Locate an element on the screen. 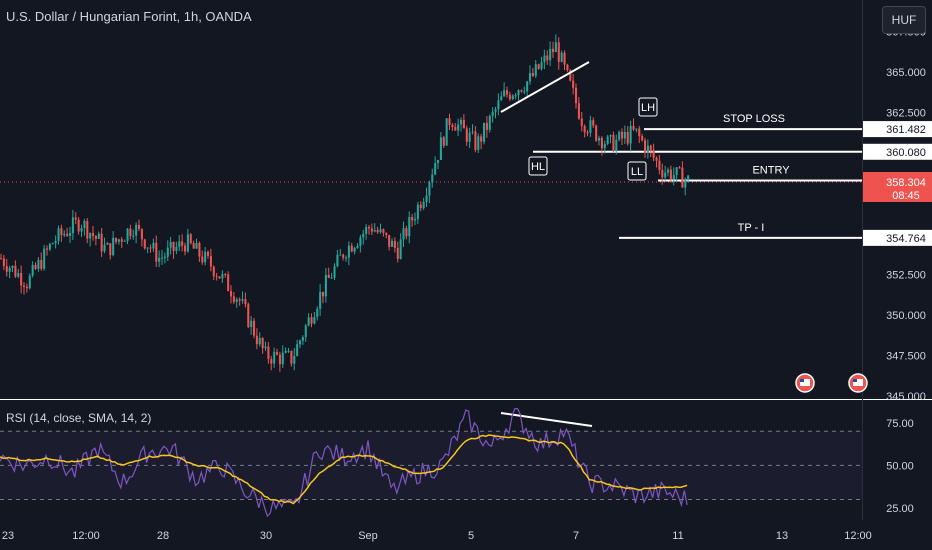 The image size is (932, 550). currency-button: HUF is located at coordinates (904, 20).